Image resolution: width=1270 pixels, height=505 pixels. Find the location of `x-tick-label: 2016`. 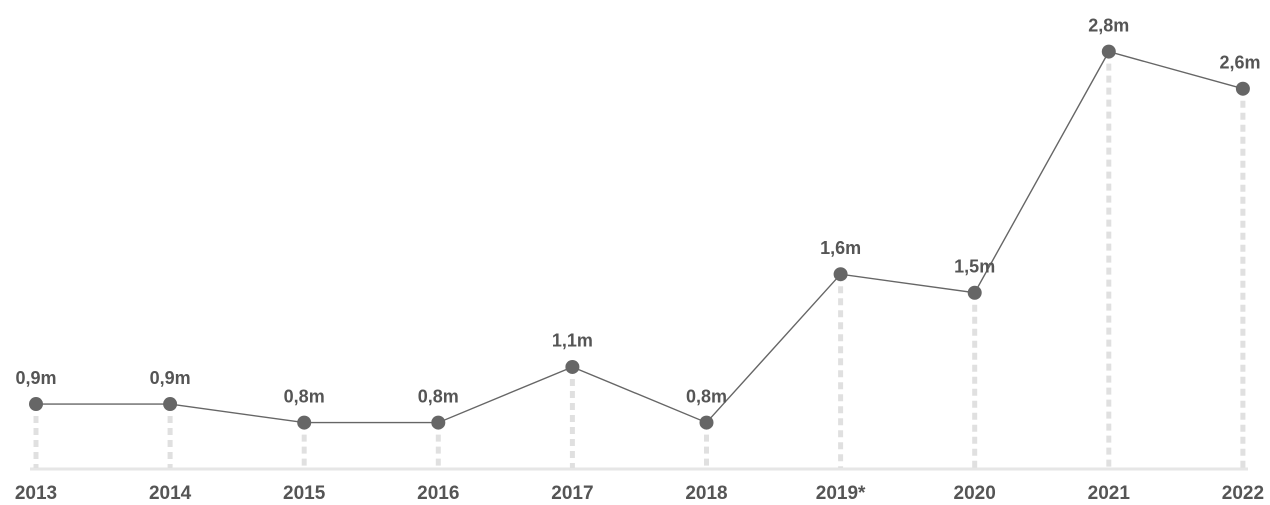

x-tick-label: 2016 is located at coordinates (438, 493).